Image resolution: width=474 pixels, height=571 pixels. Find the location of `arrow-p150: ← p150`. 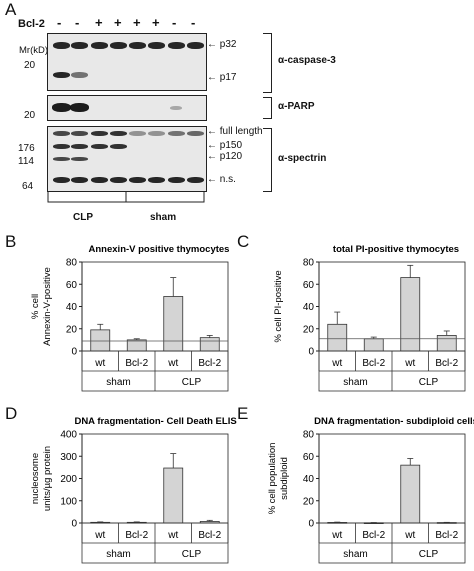

arrow-p150: ← p150 is located at coordinates (225, 145).